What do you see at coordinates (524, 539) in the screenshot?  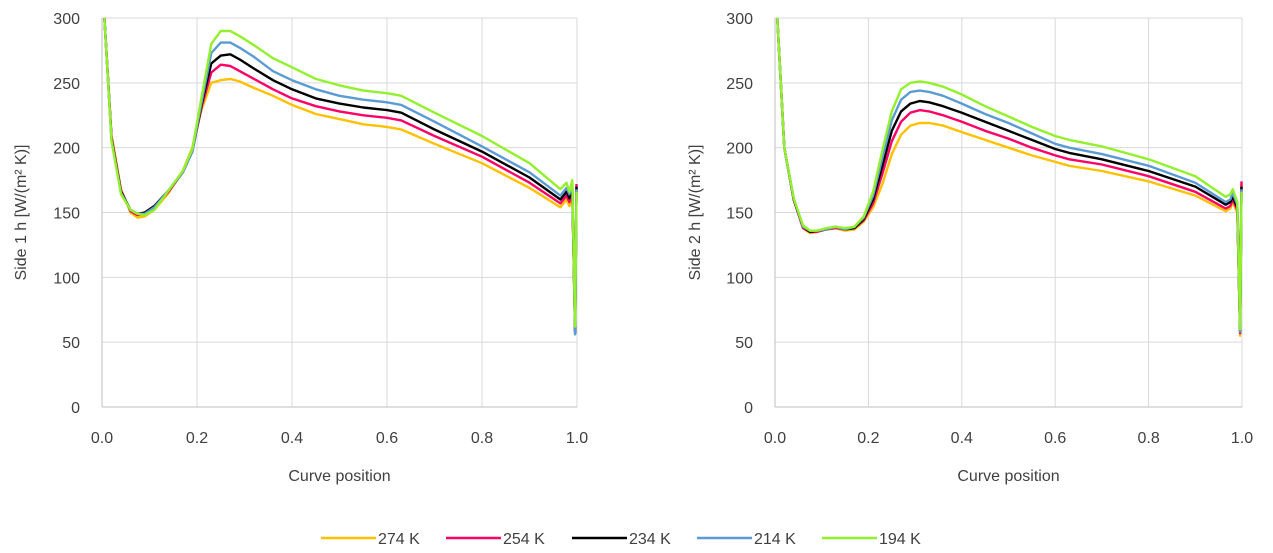 I see `legend-label: 254 K` at bounding box center [524, 539].